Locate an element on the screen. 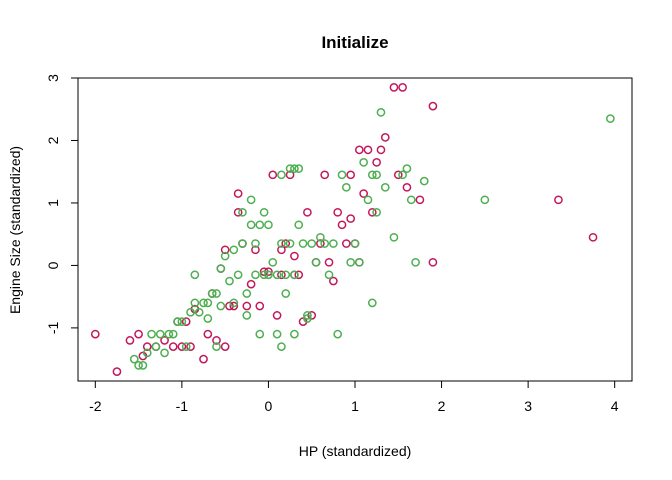 This screenshot has height=480, width=672. x-axis: -2 -1 0 1 2 3 4 is located at coordinates (354, 397).